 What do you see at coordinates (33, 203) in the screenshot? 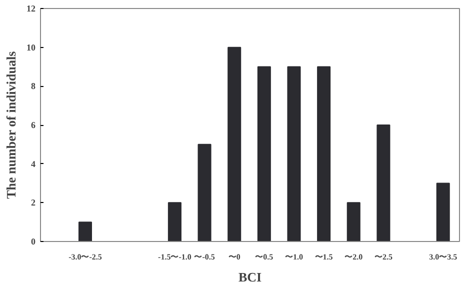
I see `y-tick-label: 2` at bounding box center [33, 203].